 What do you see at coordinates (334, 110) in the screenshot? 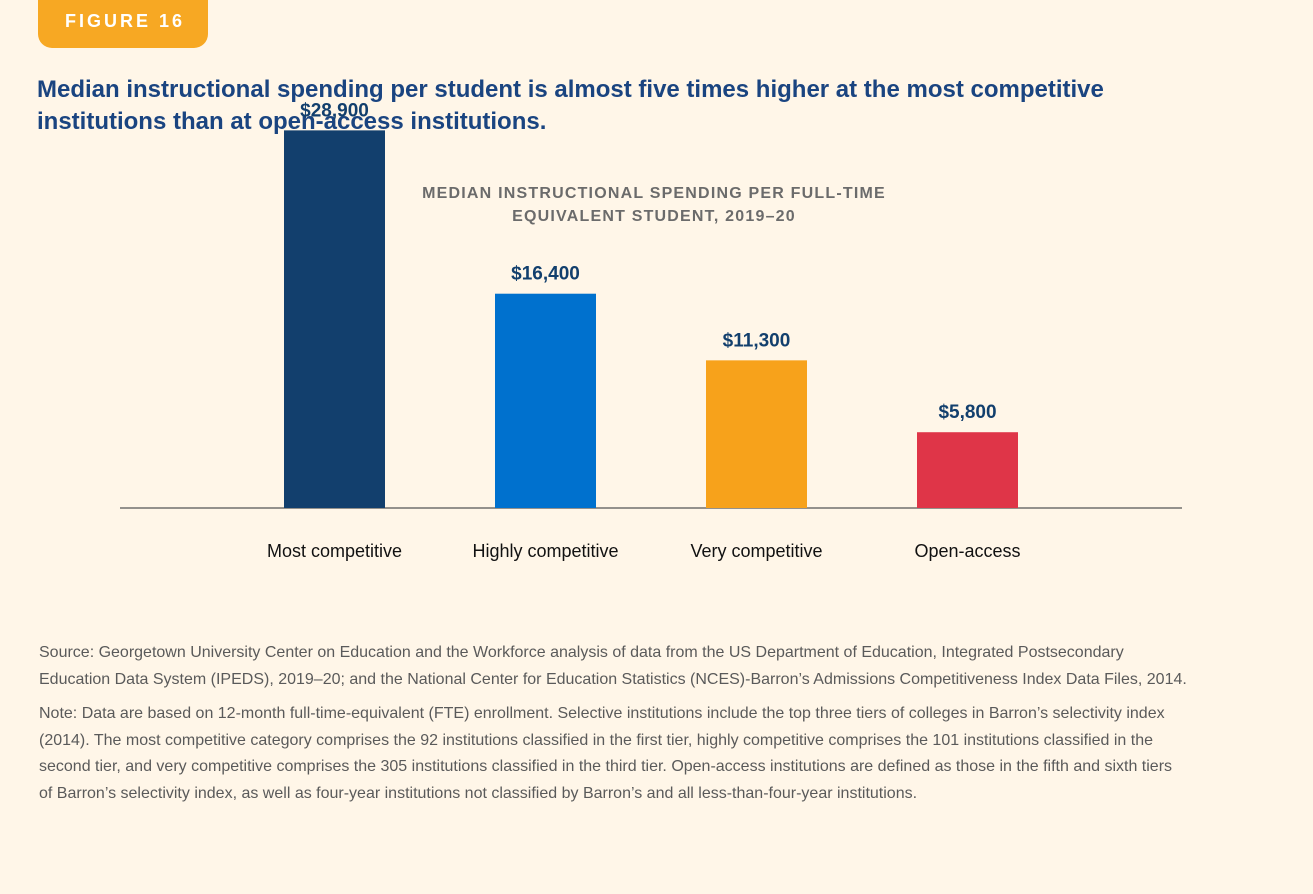
I see `value-label-0: $28,900` at bounding box center [334, 110].